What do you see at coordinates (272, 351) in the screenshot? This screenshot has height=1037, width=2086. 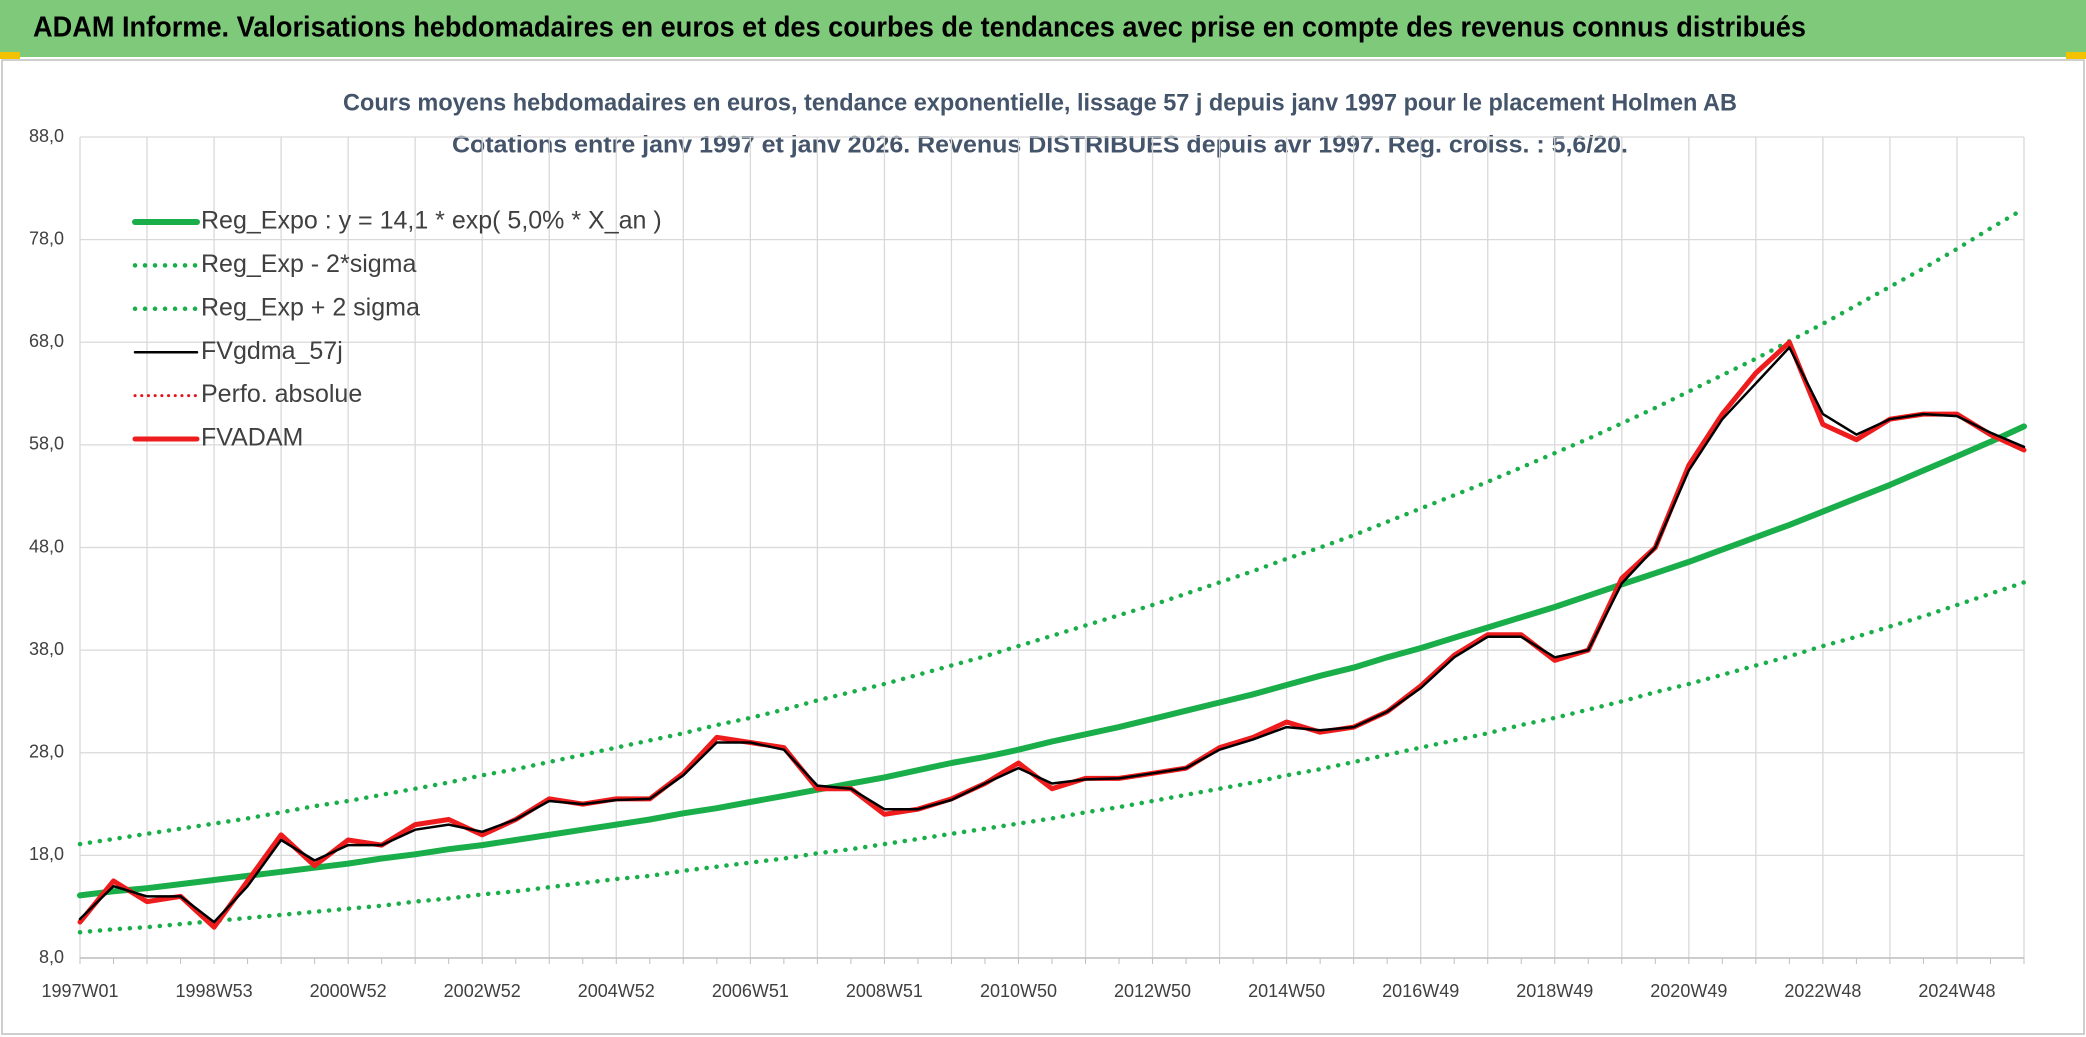 I see `legend-label: FVgdma_57j` at bounding box center [272, 351].